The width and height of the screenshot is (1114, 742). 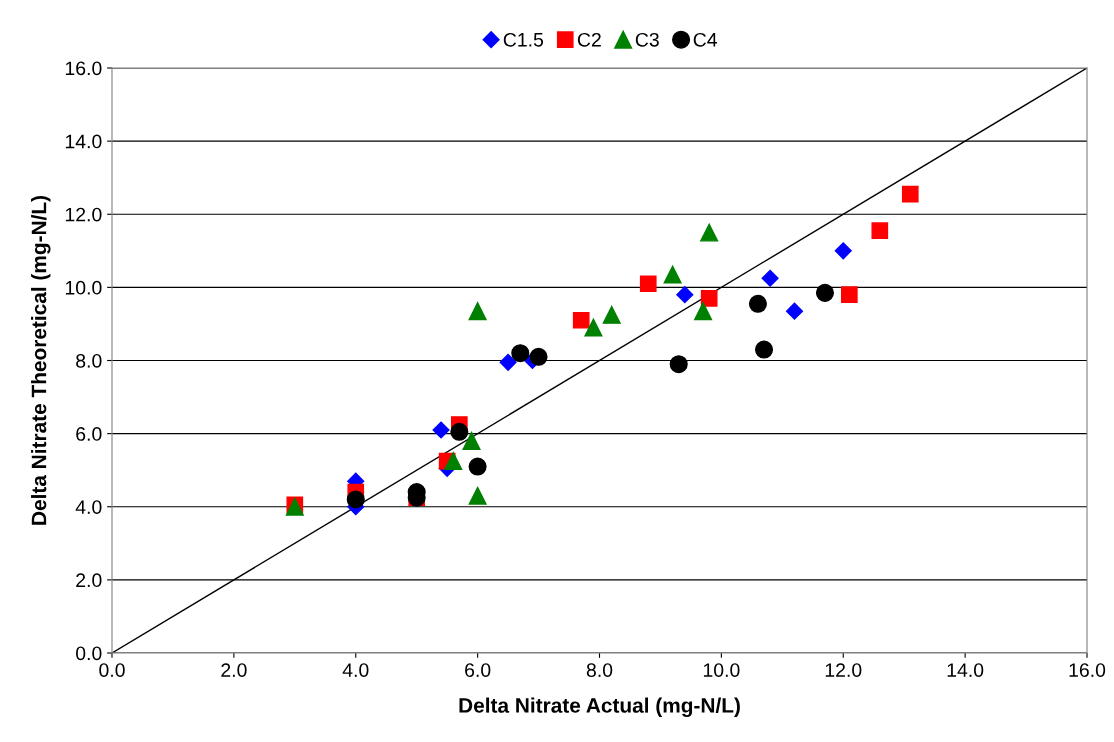 I want to click on legend-label: C4, so click(x=705, y=39).